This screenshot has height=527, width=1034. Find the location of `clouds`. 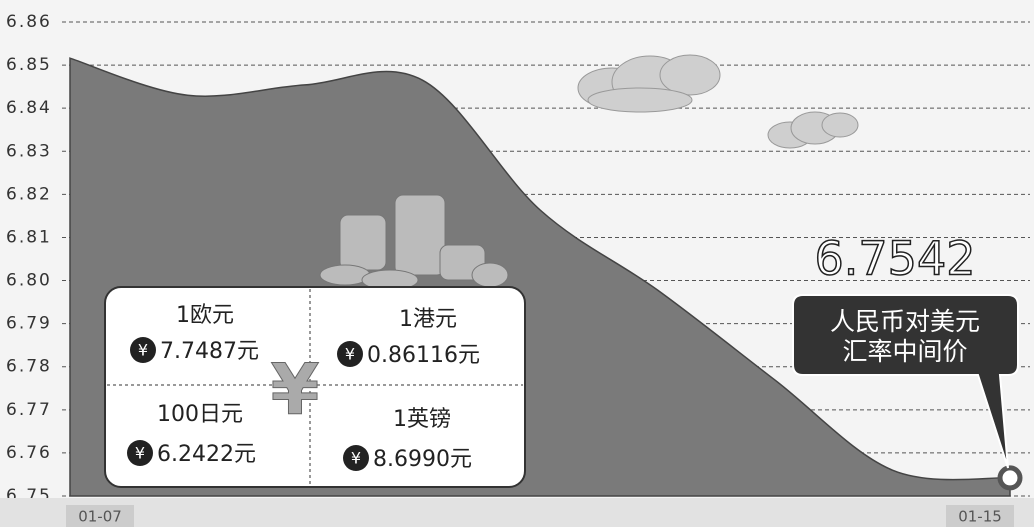

clouds is located at coordinates (718, 101).